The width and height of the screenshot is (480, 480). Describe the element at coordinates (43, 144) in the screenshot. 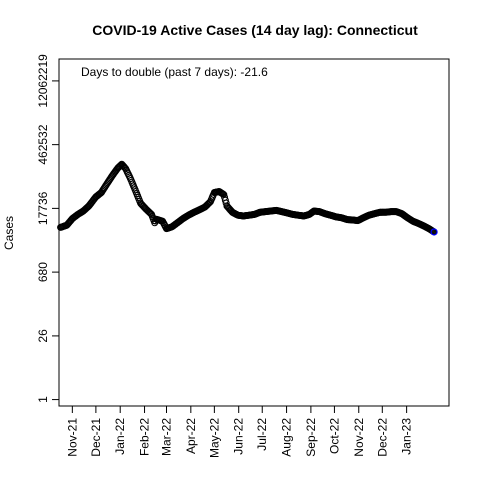

I see `y-tick-label: 462532` at that location.